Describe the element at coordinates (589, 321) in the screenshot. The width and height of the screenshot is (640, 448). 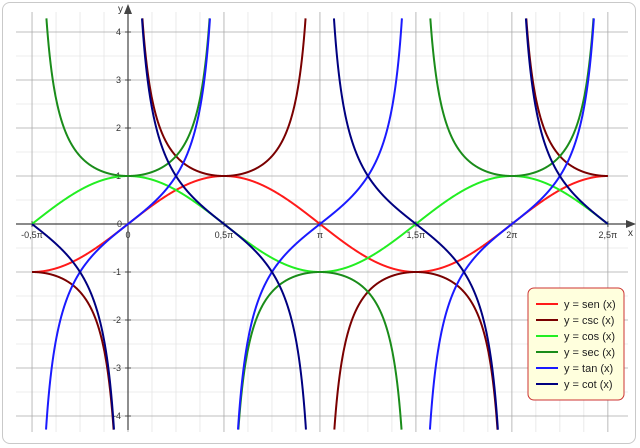
I see `legend-entry: y = csc (x)` at that location.